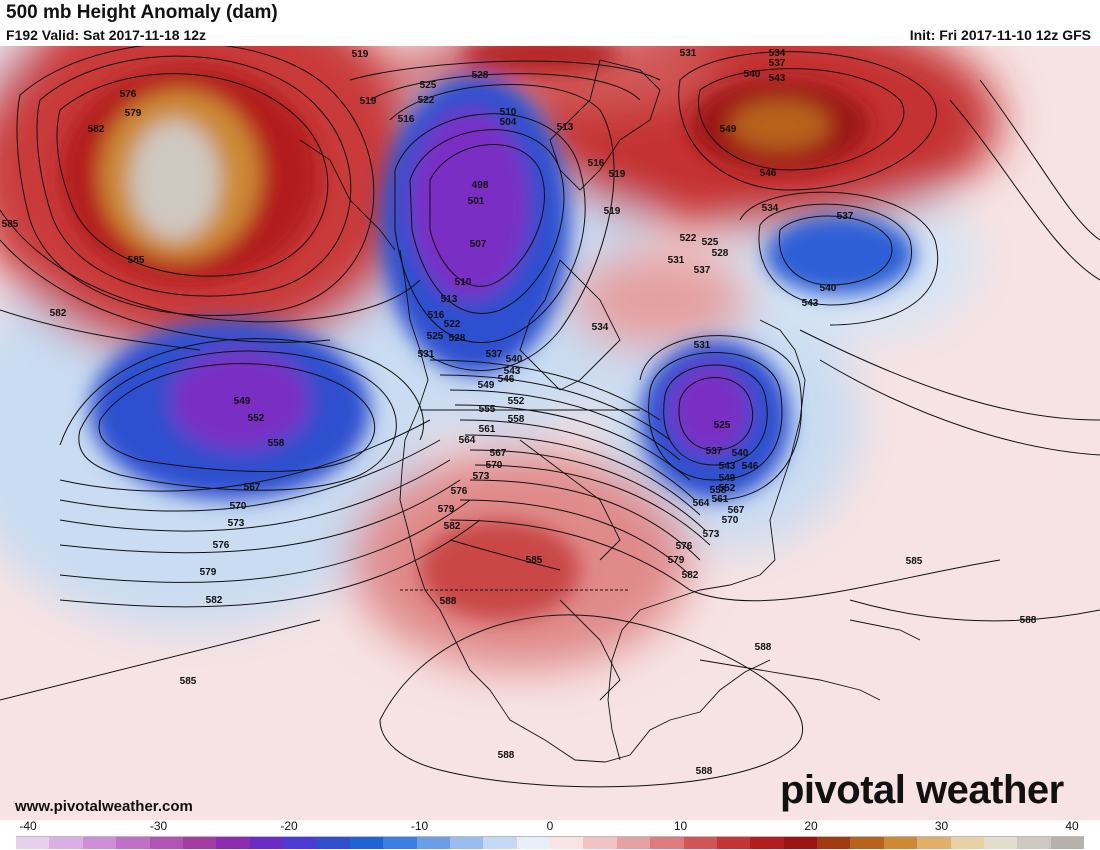 This screenshot has width=1100, height=850. What do you see at coordinates (104, 806) in the screenshot?
I see `website-url: www.pivotalweather.com` at bounding box center [104, 806].